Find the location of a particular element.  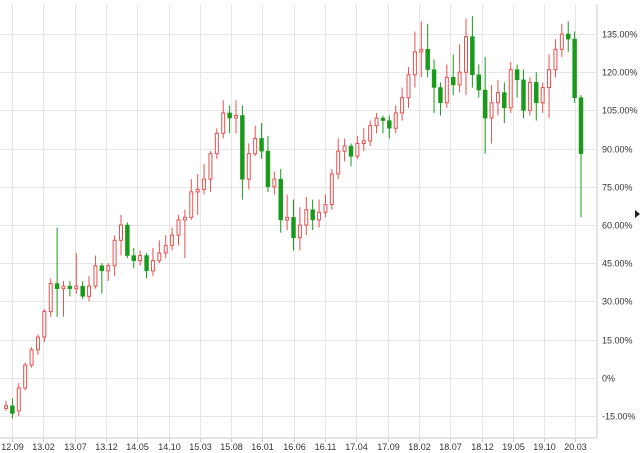

y-tick-label: 15.00% is located at coordinates (617, 341).